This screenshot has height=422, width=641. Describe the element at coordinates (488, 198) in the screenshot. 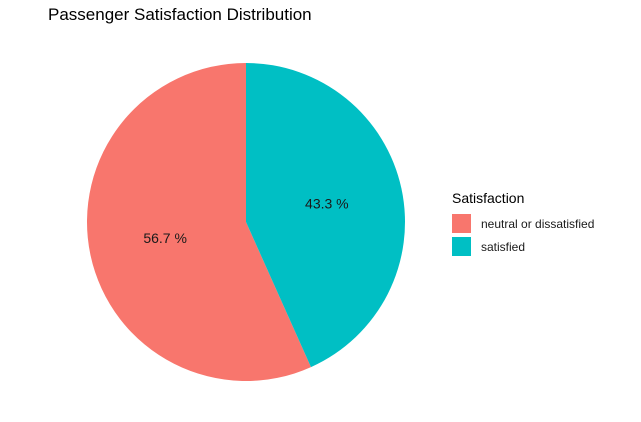

I see `legend-title: Satisfaction` at that location.